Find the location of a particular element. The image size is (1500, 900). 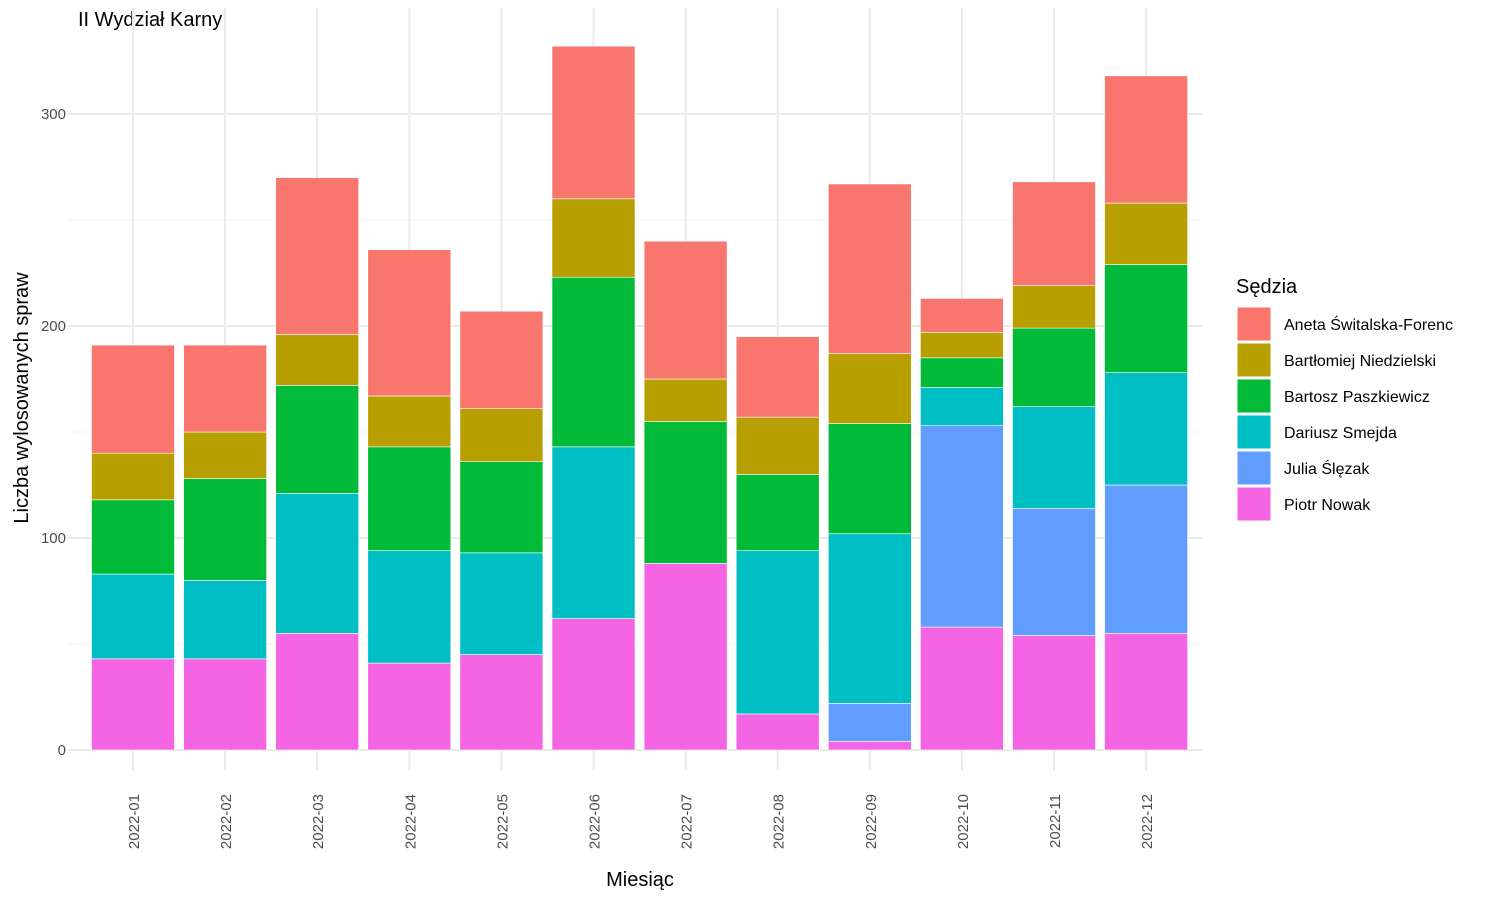

legend-title: Sędzia is located at coordinates (1267, 287).